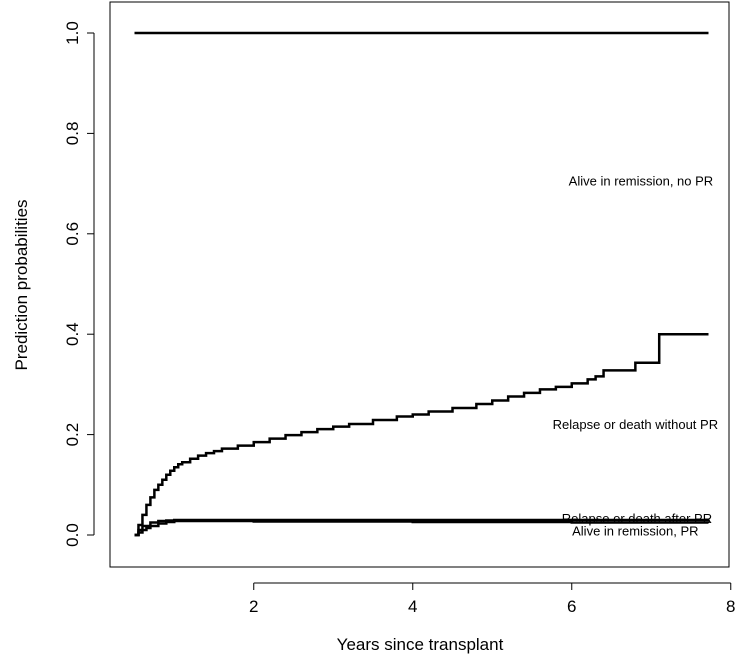 This screenshot has width=737, height=658. I want to click on series-line-alive-in-remission-pr, so click(422, 528).